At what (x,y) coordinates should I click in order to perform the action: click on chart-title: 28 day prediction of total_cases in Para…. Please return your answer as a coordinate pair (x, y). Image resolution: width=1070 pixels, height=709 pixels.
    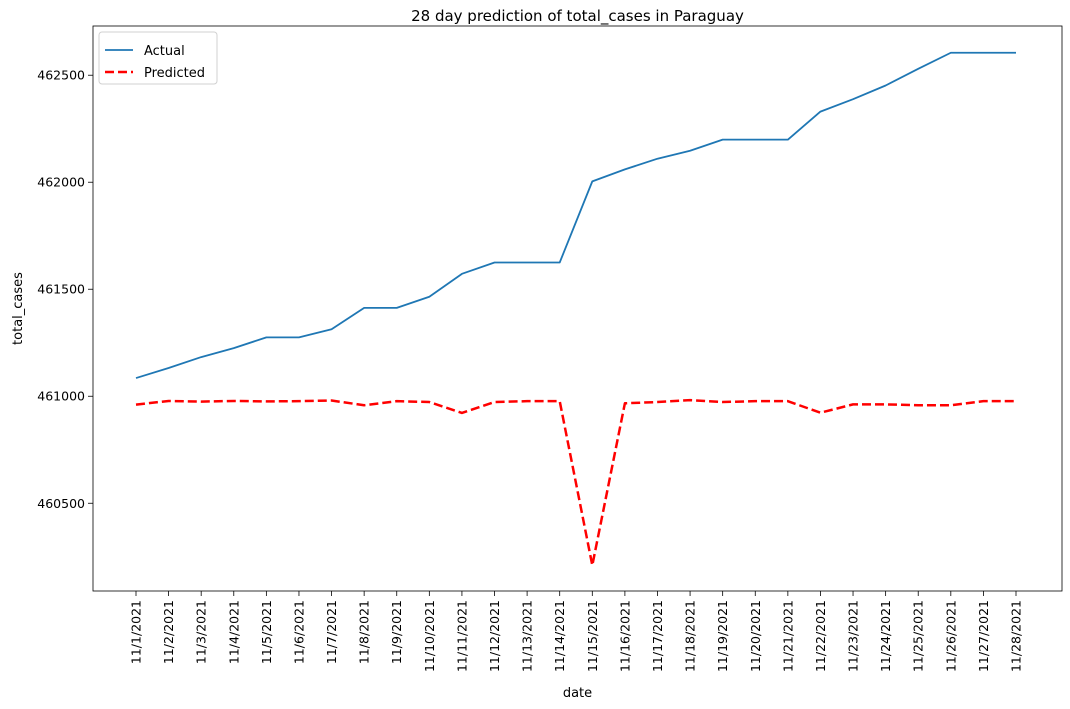
    Looking at the image, I should click on (577, 16).